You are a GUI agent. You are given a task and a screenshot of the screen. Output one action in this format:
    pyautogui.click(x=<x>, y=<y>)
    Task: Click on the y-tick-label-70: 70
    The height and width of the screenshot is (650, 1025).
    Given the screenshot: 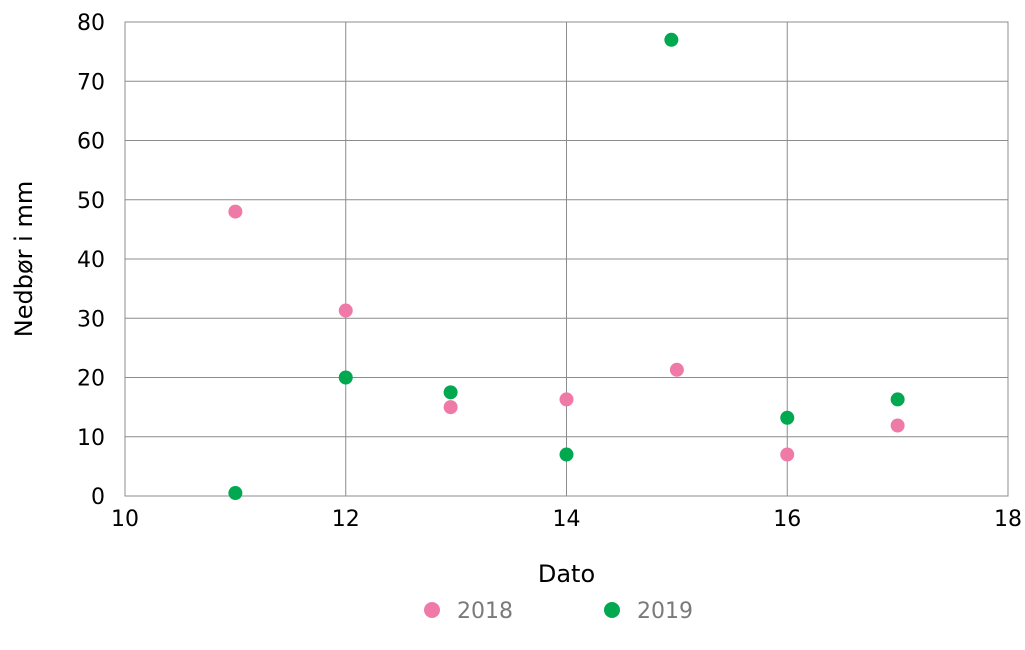 What is the action you would take?
    pyautogui.click(x=91, y=82)
    